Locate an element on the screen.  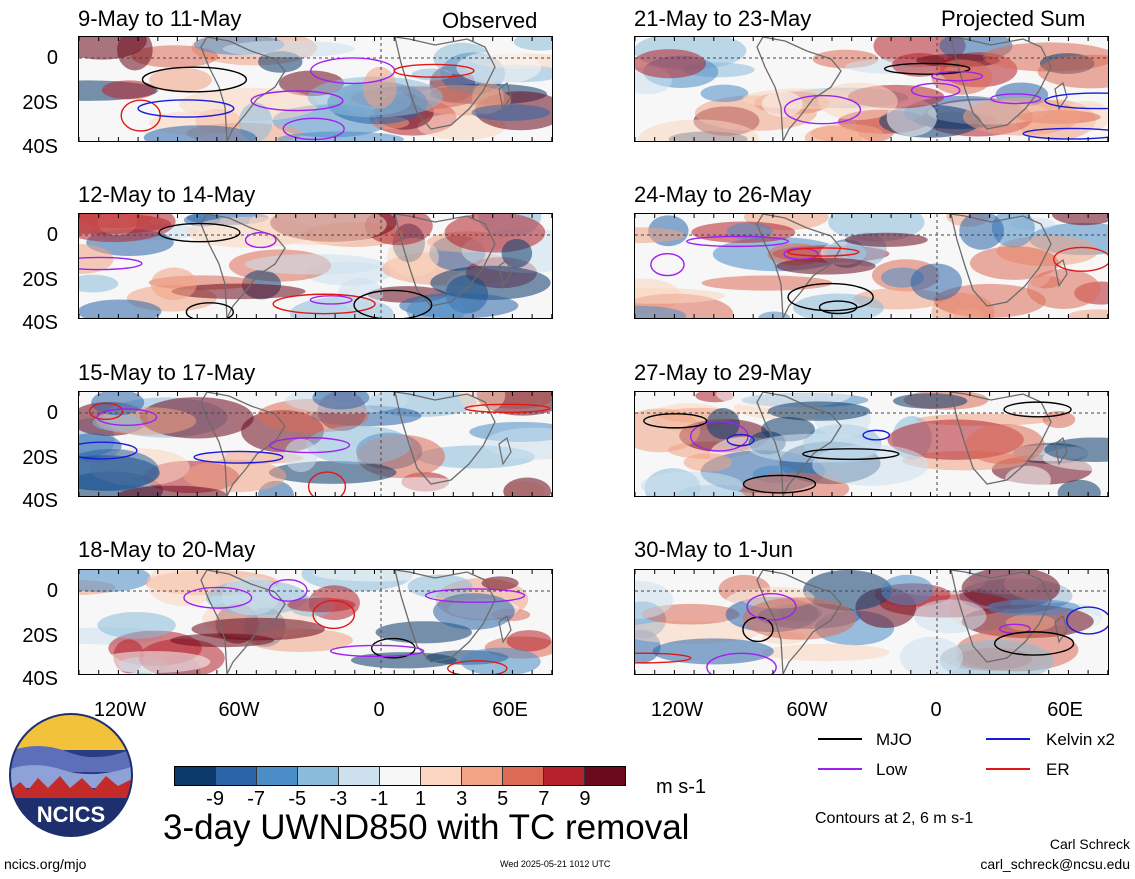
lon-label-0-left: 0 is located at coordinates (379, 710).